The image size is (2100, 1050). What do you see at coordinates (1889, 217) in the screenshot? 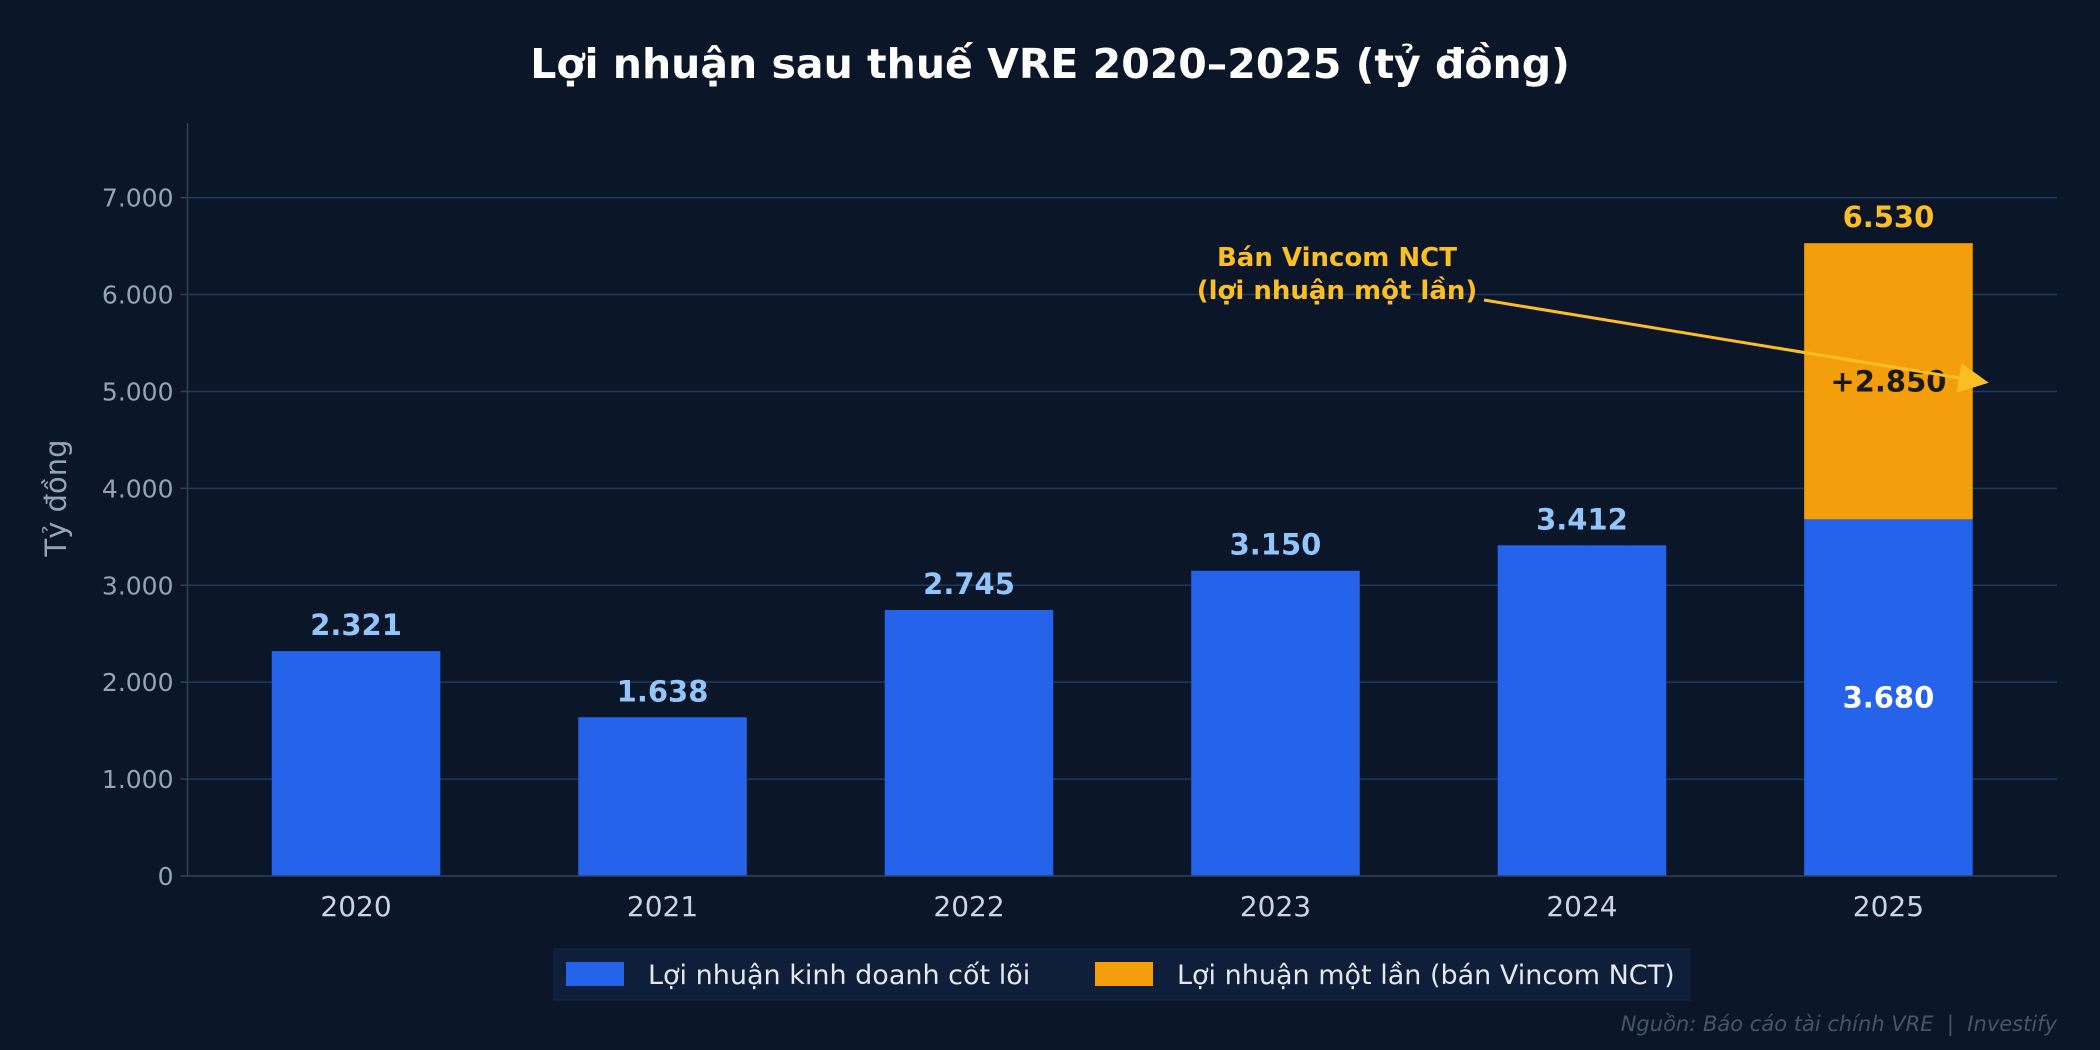
I see `data-label: 6.530` at bounding box center [1889, 217].